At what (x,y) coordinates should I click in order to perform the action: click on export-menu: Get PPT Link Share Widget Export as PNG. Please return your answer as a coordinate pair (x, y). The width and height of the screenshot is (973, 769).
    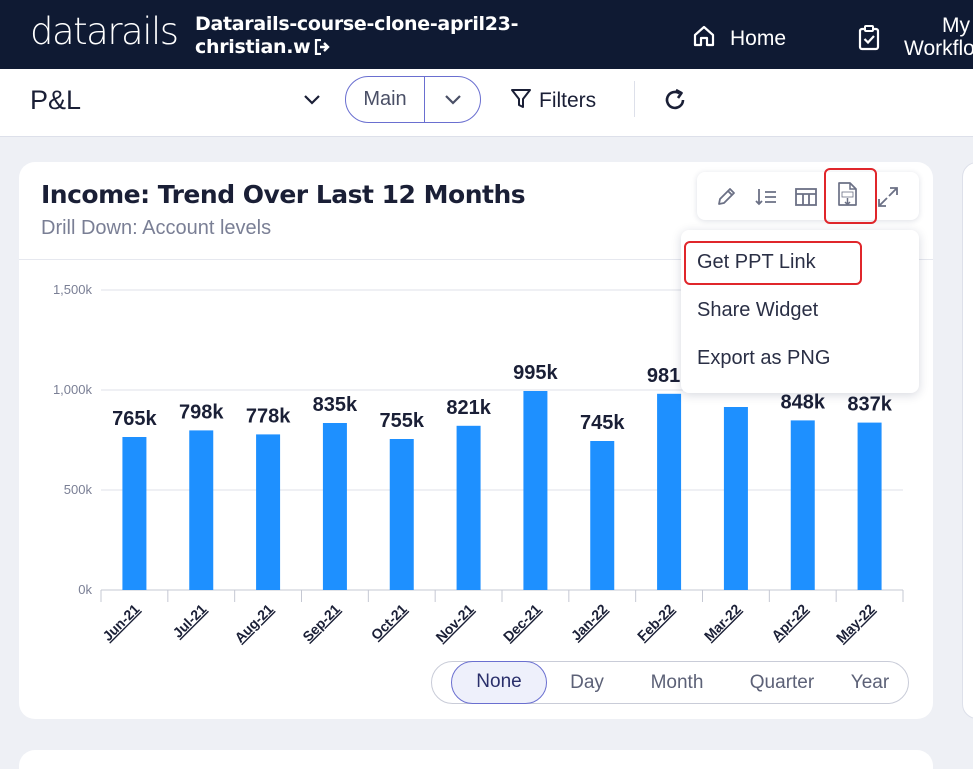
    Looking at the image, I should click on (800, 311).